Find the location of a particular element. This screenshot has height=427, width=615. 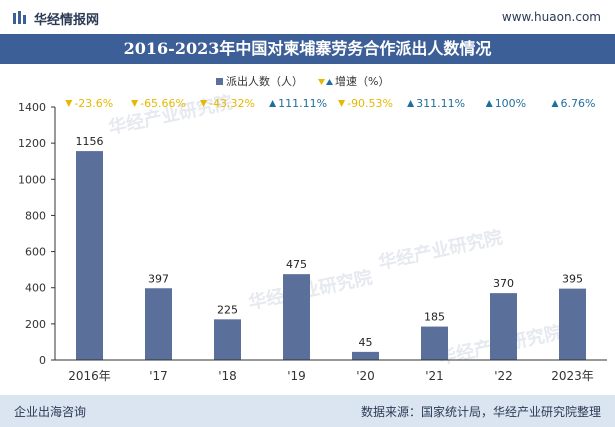

top-bar: 华经情报网 www.huaon.com is located at coordinates (307, 17).